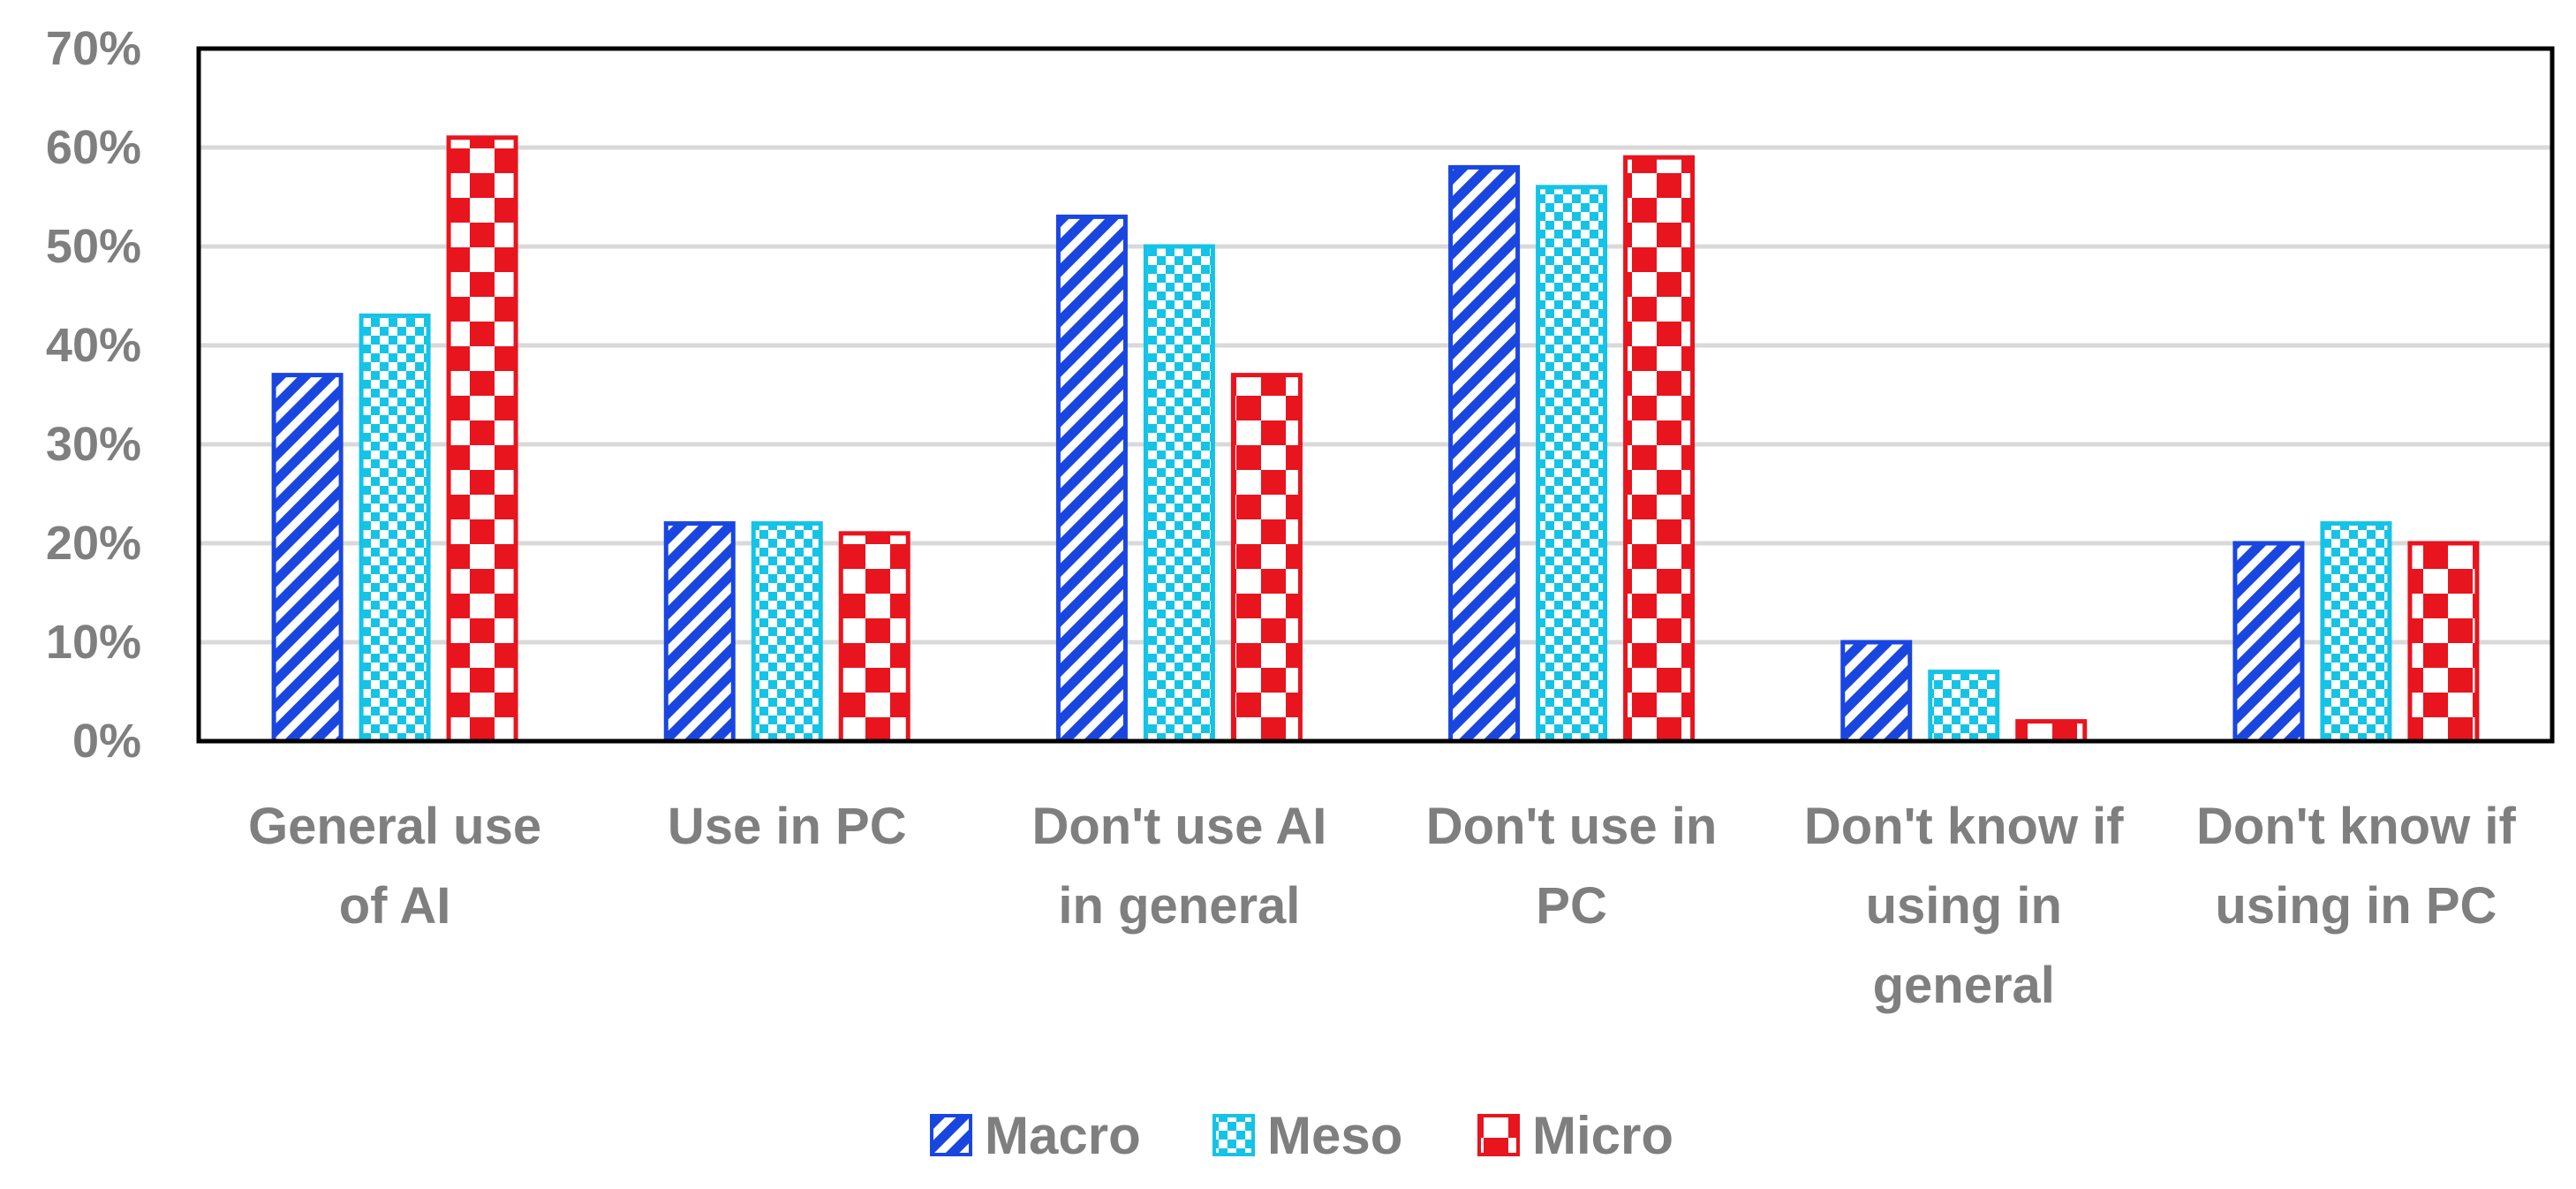 The width and height of the screenshot is (2576, 1189). Describe the element at coordinates (93, 147) in the screenshot. I see `y-tick-label: 60%` at that location.